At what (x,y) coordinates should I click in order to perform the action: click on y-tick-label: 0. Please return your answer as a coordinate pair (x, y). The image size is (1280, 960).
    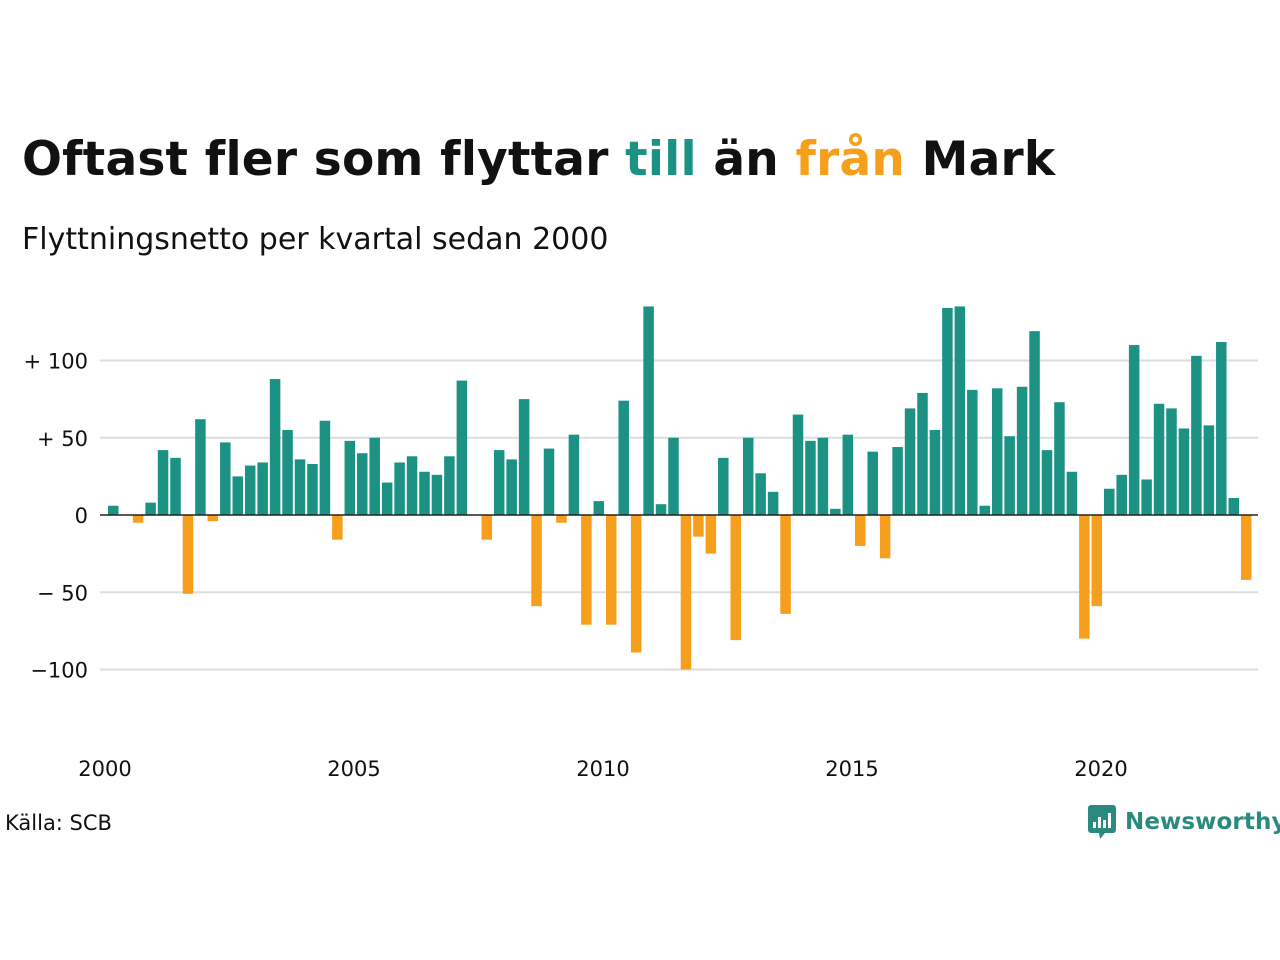
    Looking at the image, I should click on (81, 516).